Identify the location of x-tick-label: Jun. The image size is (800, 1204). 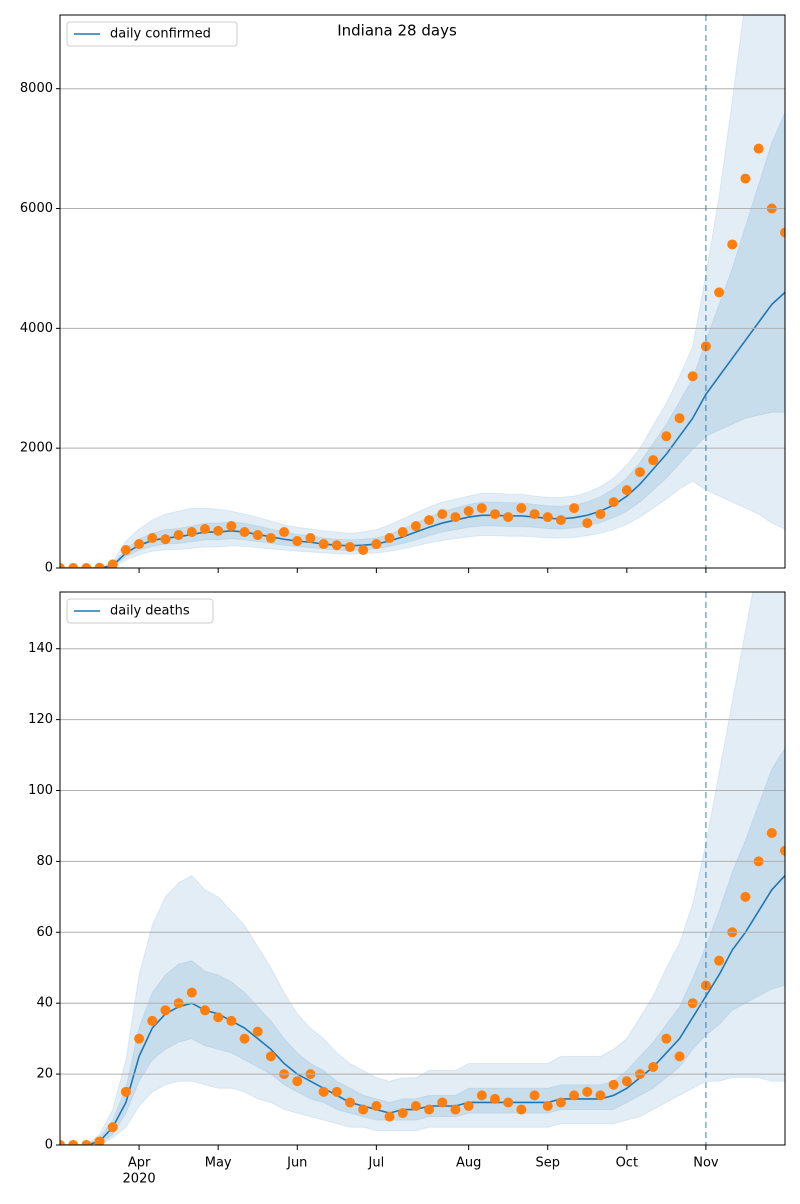
(296, 1163).